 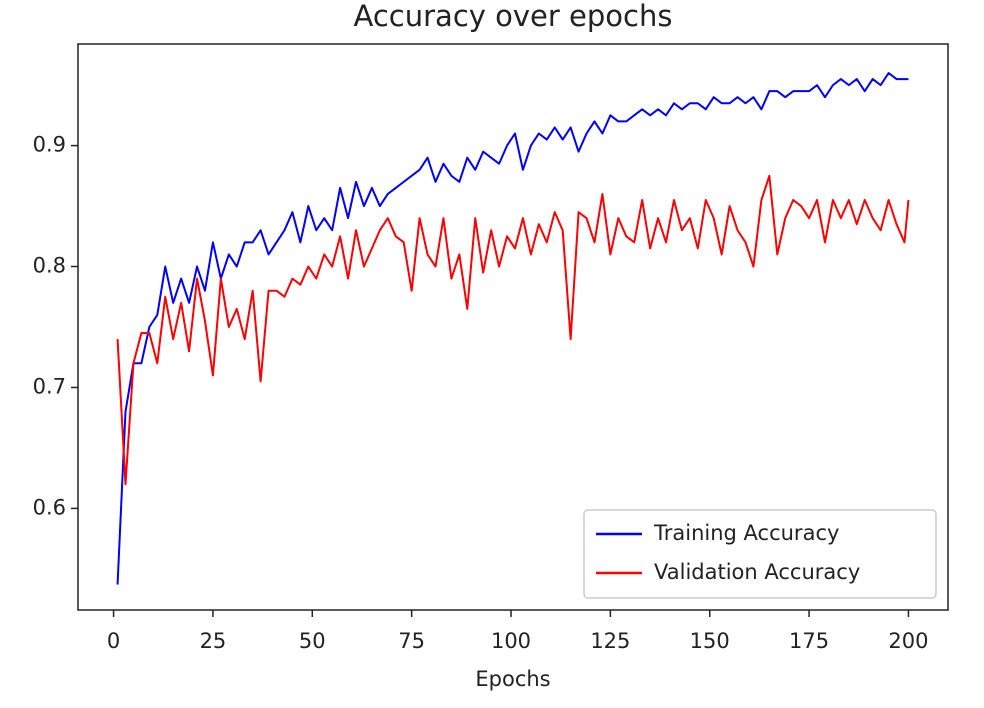 I want to click on x-tick-label: 175, so click(x=809, y=641).